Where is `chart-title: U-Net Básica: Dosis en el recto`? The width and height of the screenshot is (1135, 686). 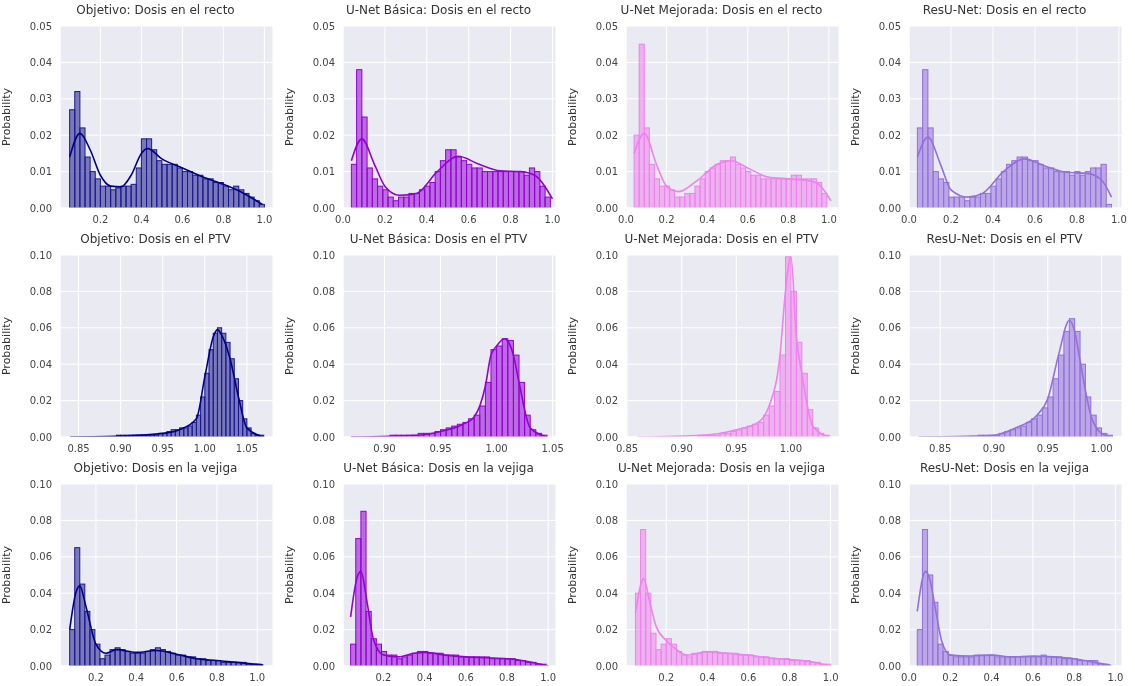 chart-title: U-Net Básica: Dosis en el recto is located at coordinates (438, 10).